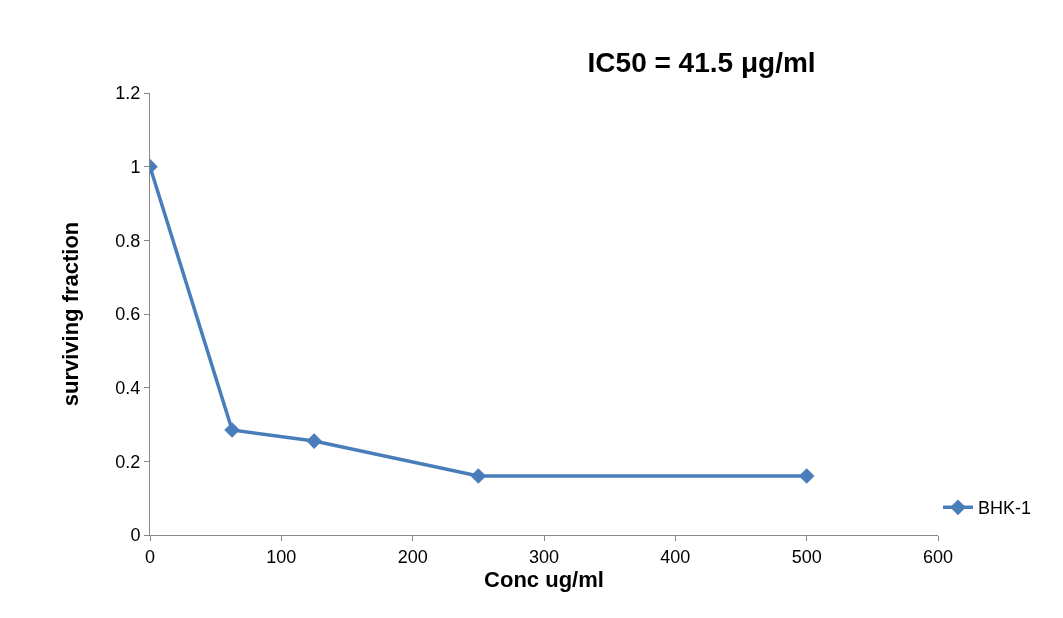  What do you see at coordinates (135, 535) in the screenshot?
I see `y-tick-label: 0` at bounding box center [135, 535].